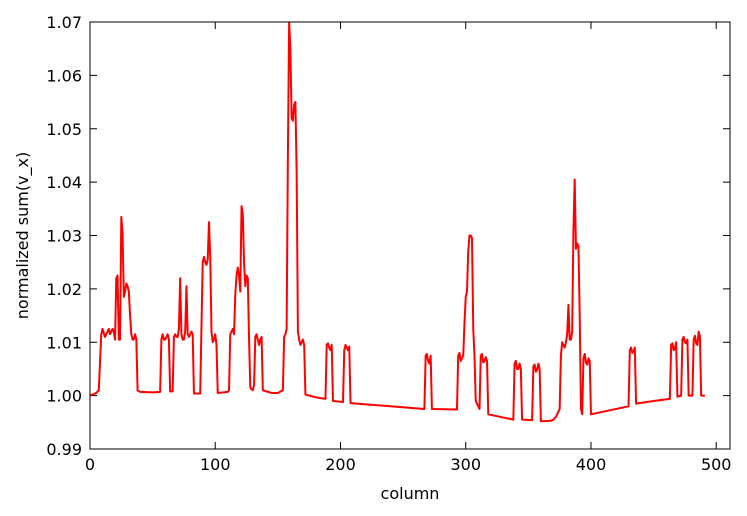 This screenshot has width=747, height=516. What do you see at coordinates (465, 464) in the screenshot?
I see `x-tick-label: 300` at bounding box center [465, 464].